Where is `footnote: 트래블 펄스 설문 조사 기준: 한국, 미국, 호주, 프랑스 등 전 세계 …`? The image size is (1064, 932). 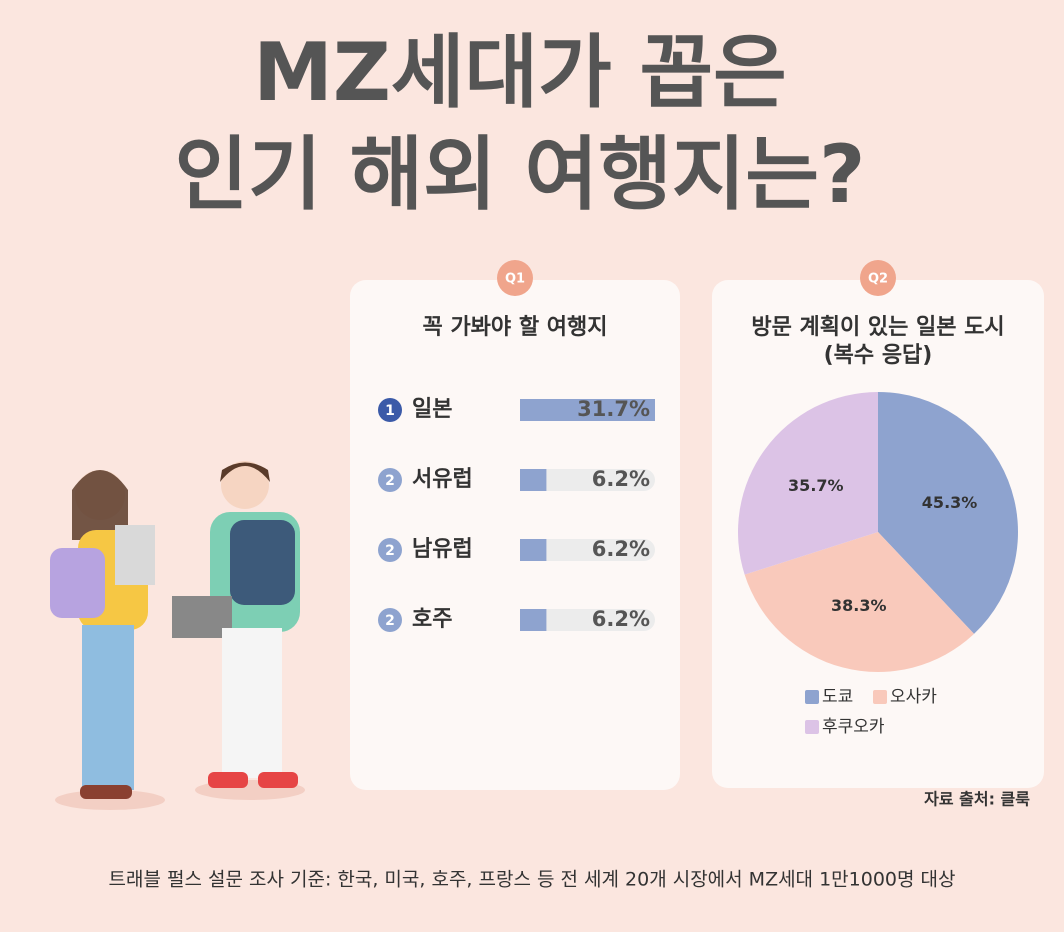
footnote: 트래블 펄스 설문 조사 기준: 한국, 미국, 호주, 프랑스 등 전 세계 … is located at coordinates (532, 880).